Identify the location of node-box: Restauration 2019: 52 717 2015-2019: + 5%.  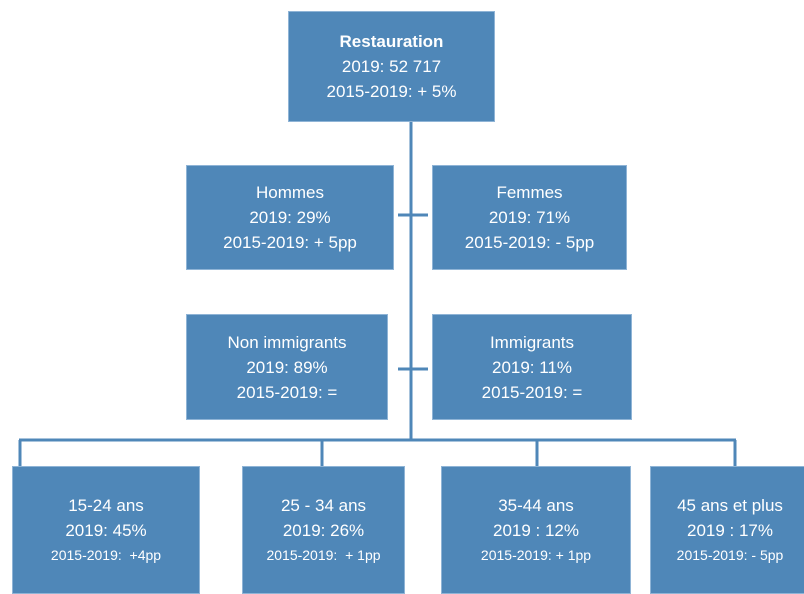
(391, 66).